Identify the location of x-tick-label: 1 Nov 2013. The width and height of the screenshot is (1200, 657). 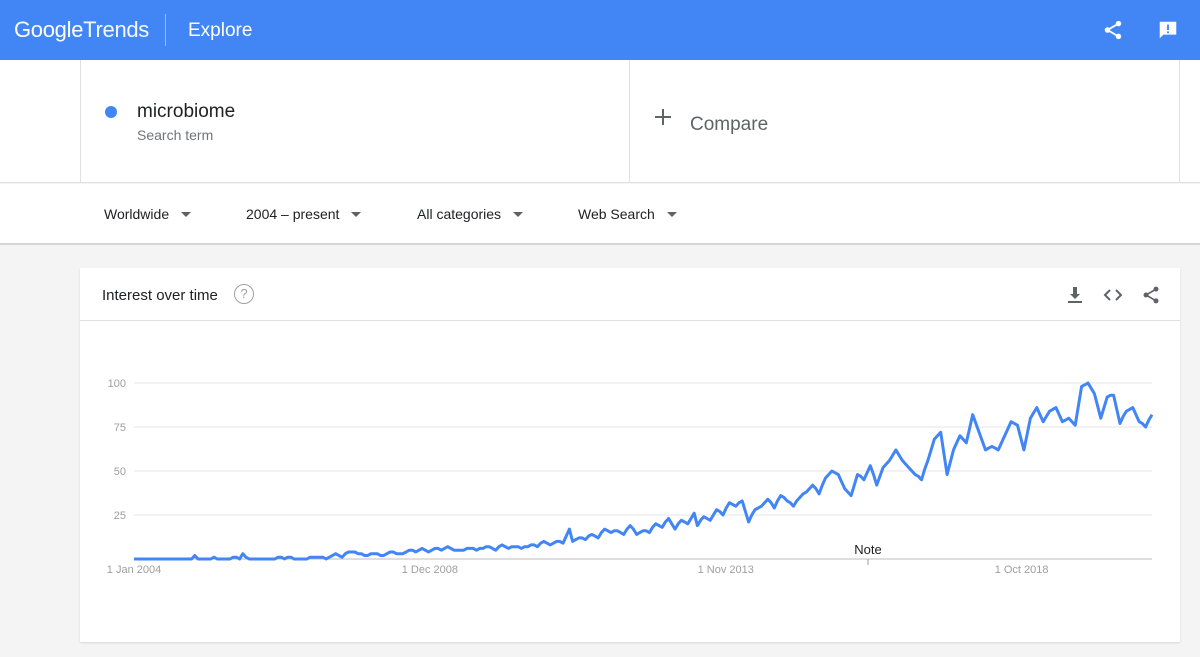
(726, 570).